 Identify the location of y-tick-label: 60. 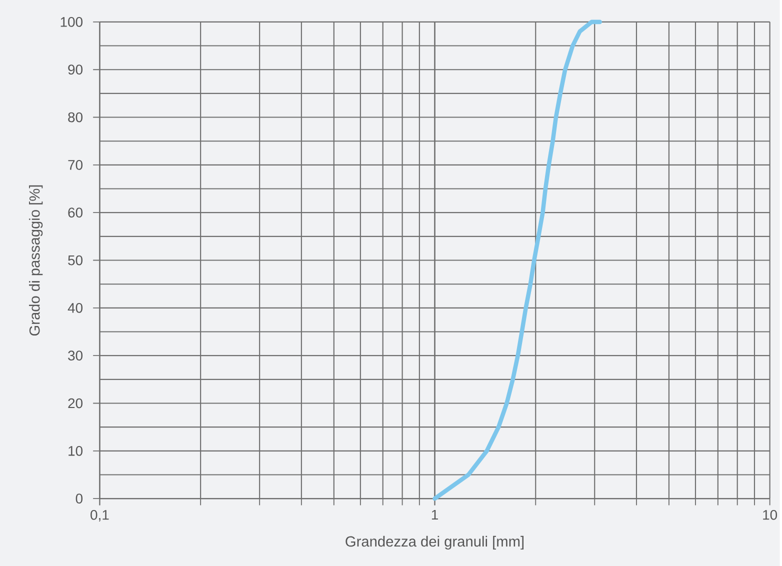
(75, 212).